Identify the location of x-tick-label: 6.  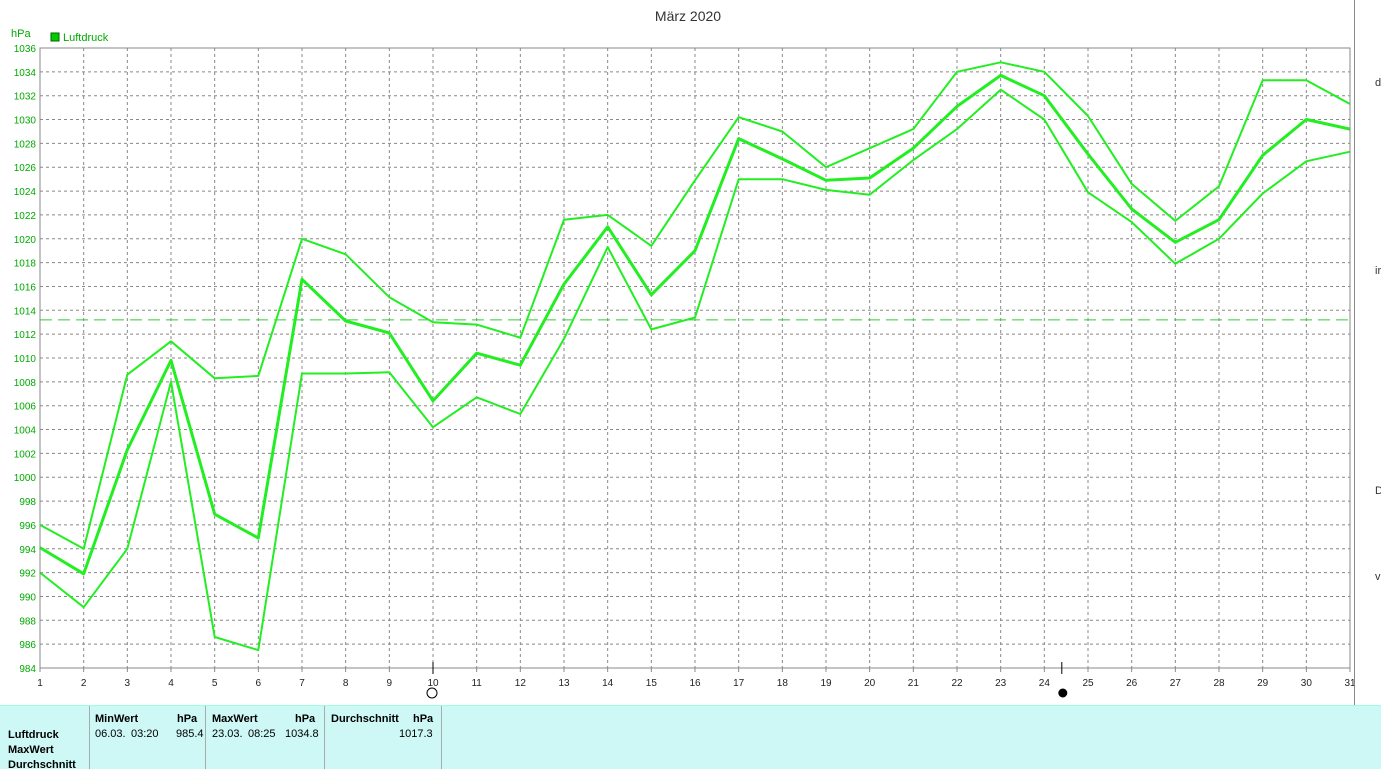
(259, 683).